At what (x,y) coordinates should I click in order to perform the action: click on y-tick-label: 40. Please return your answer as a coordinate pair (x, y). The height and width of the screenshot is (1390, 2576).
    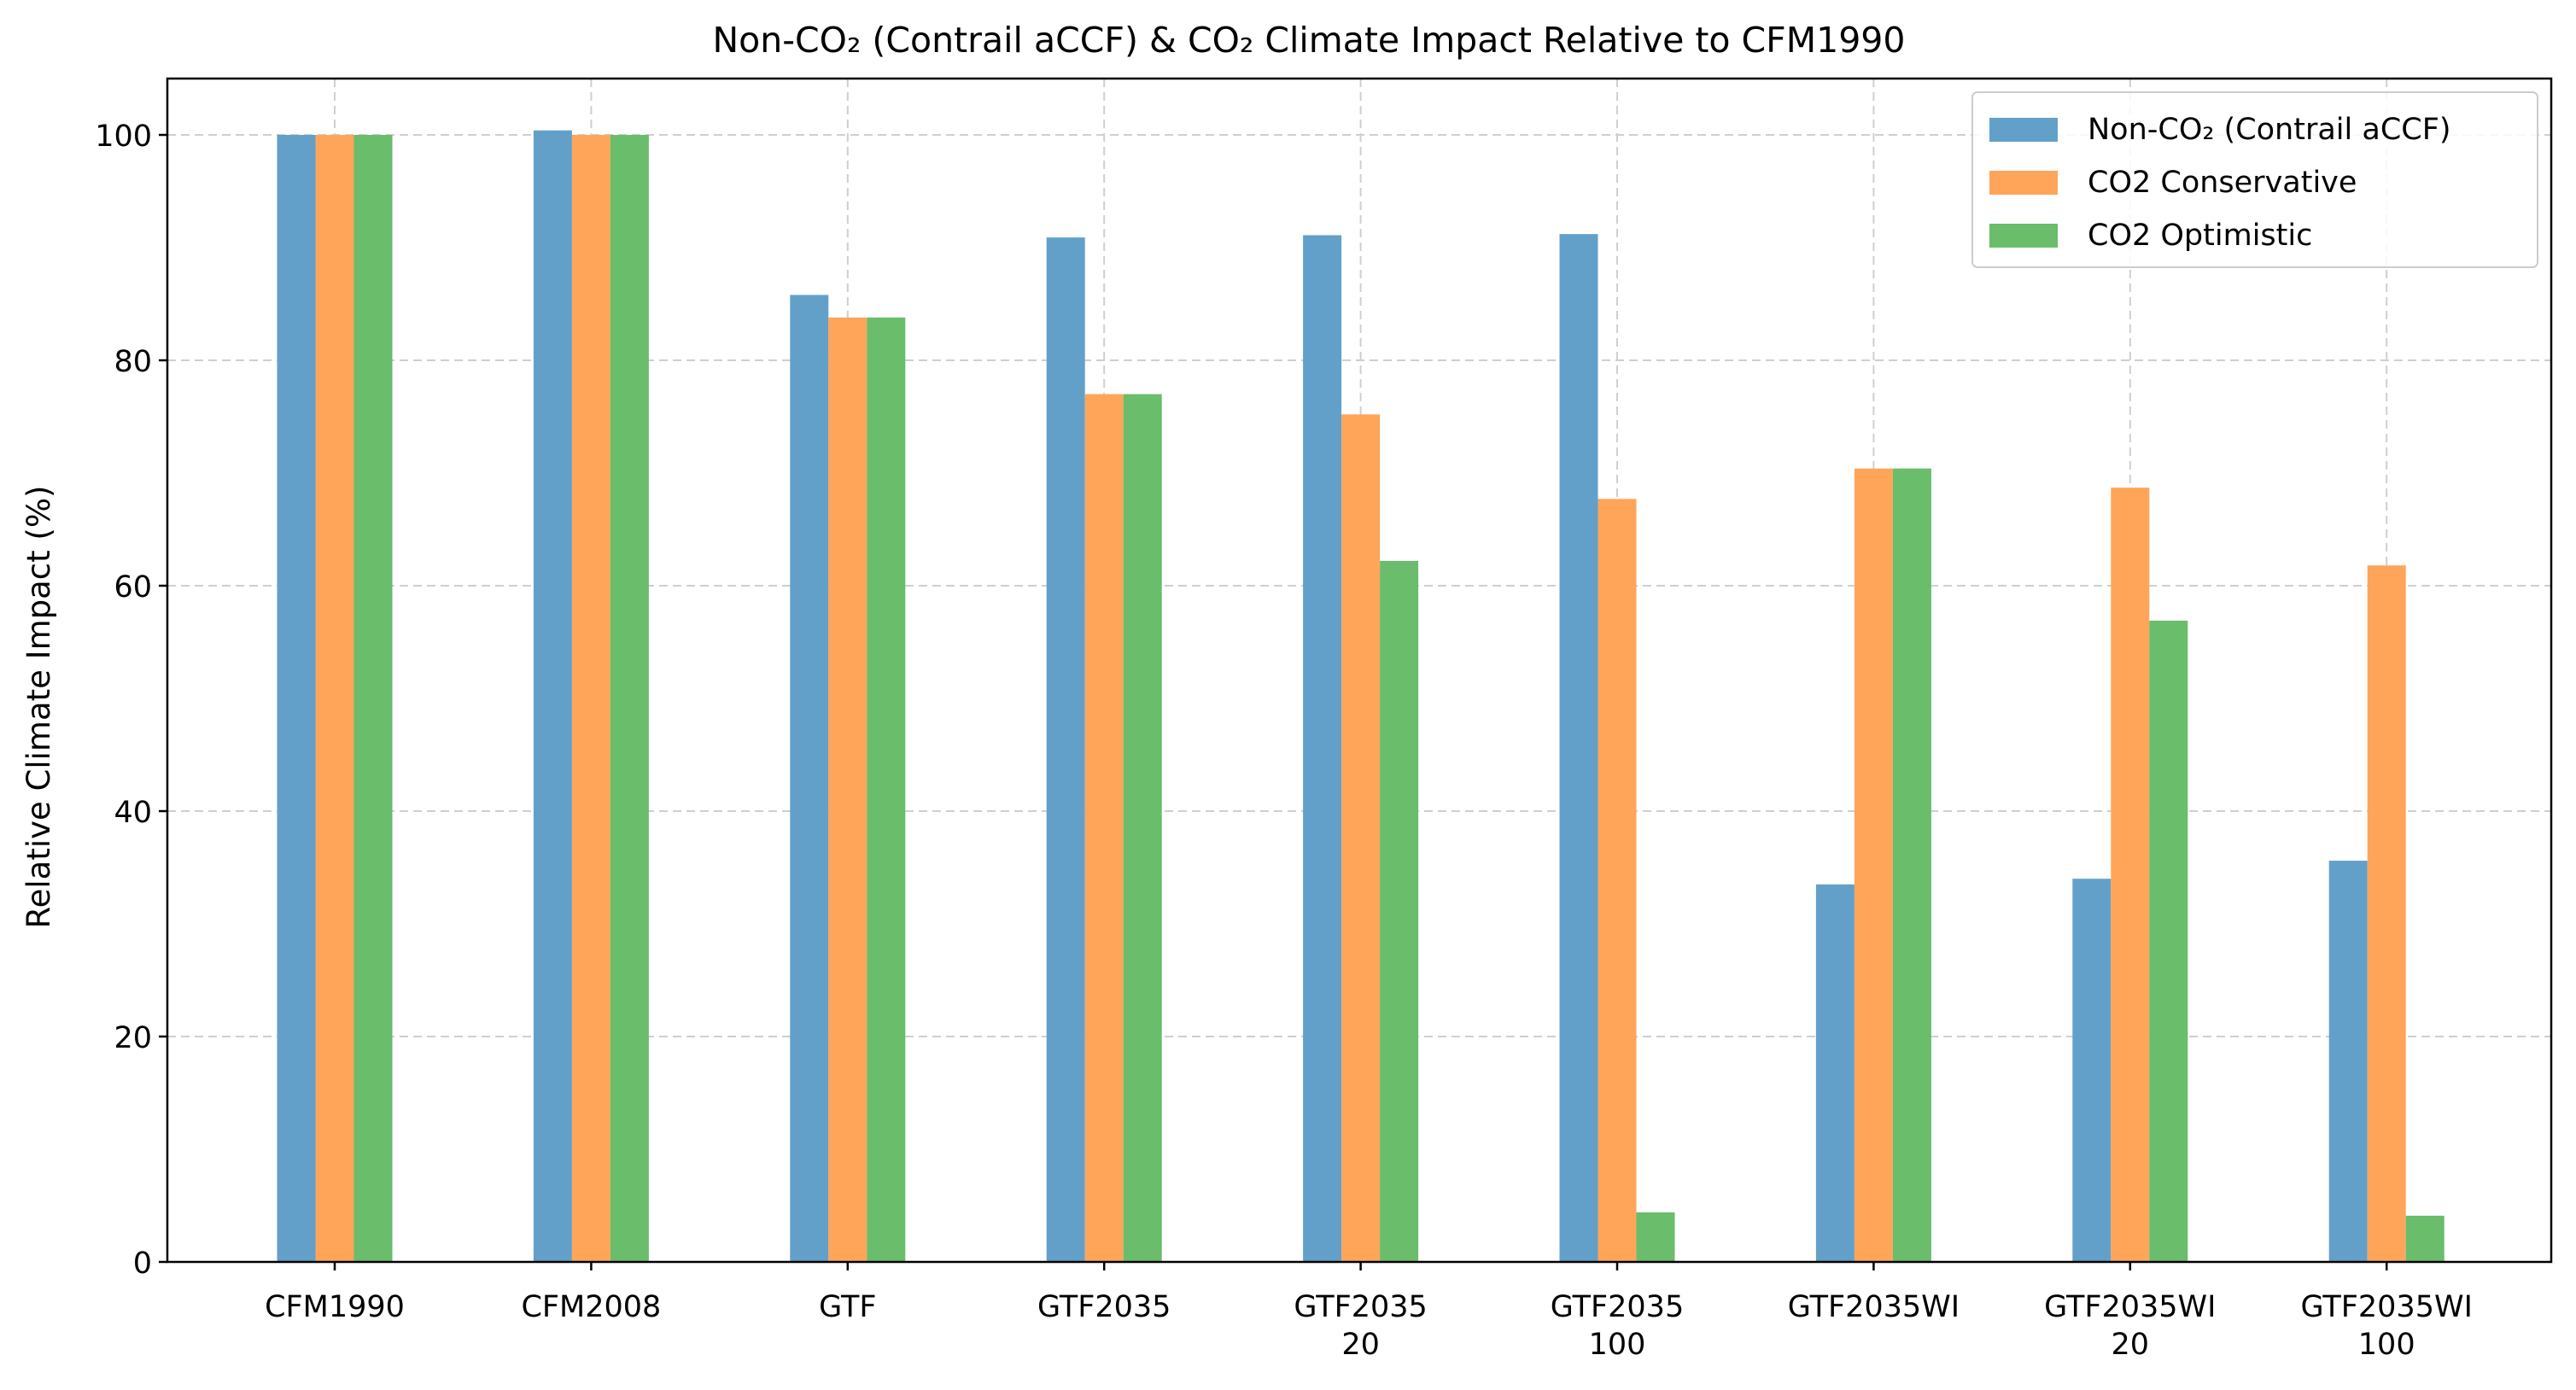
    Looking at the image, I should click on (133, 813).